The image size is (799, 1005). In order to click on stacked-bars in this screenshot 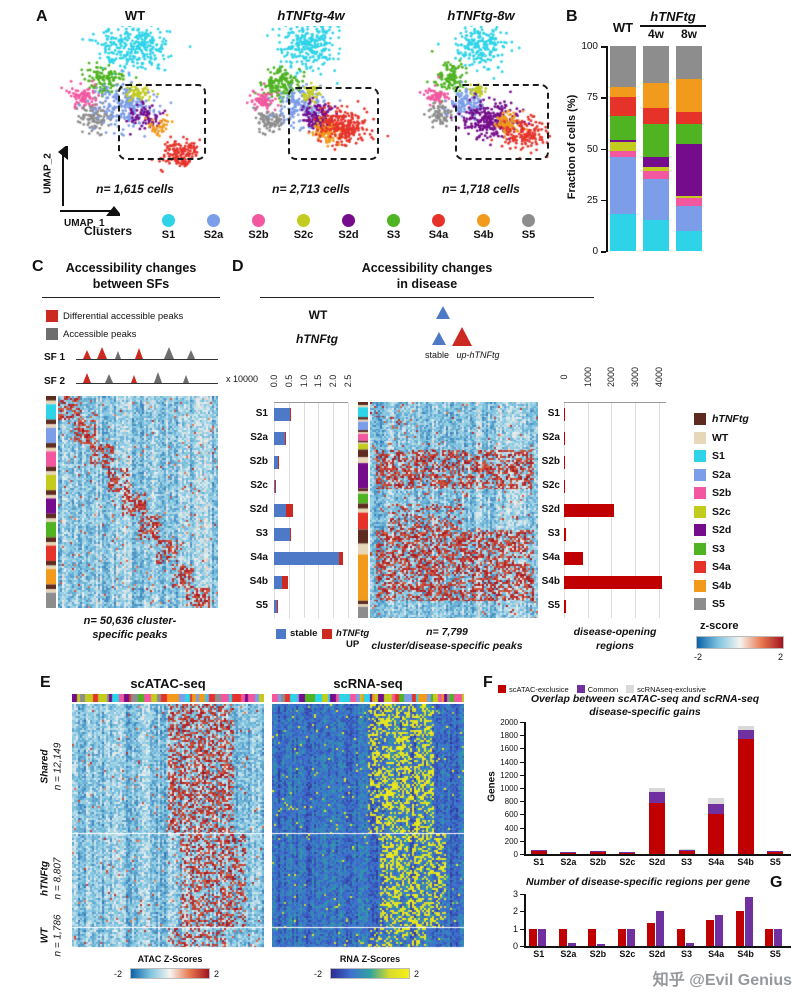, I will do `click(656, 148)`.